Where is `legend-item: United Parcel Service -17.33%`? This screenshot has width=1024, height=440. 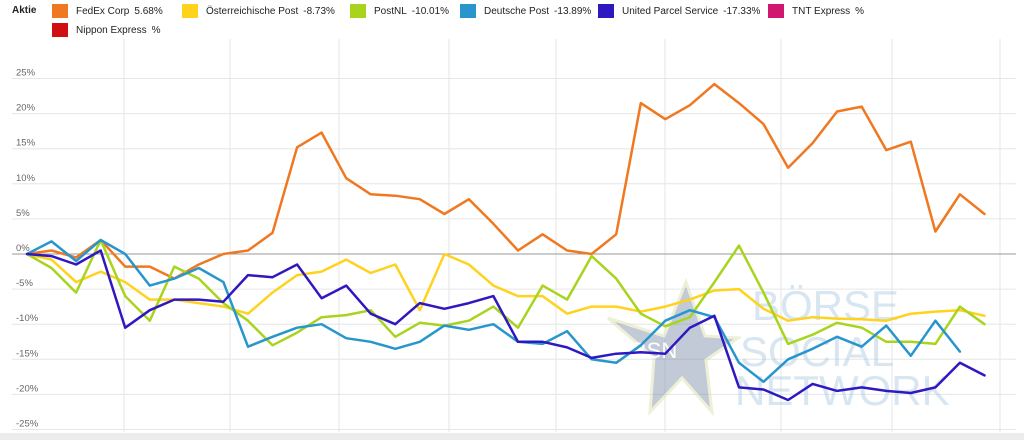 legend-item: United Parcel Service -17.33% is located at coordinates (679, 11).